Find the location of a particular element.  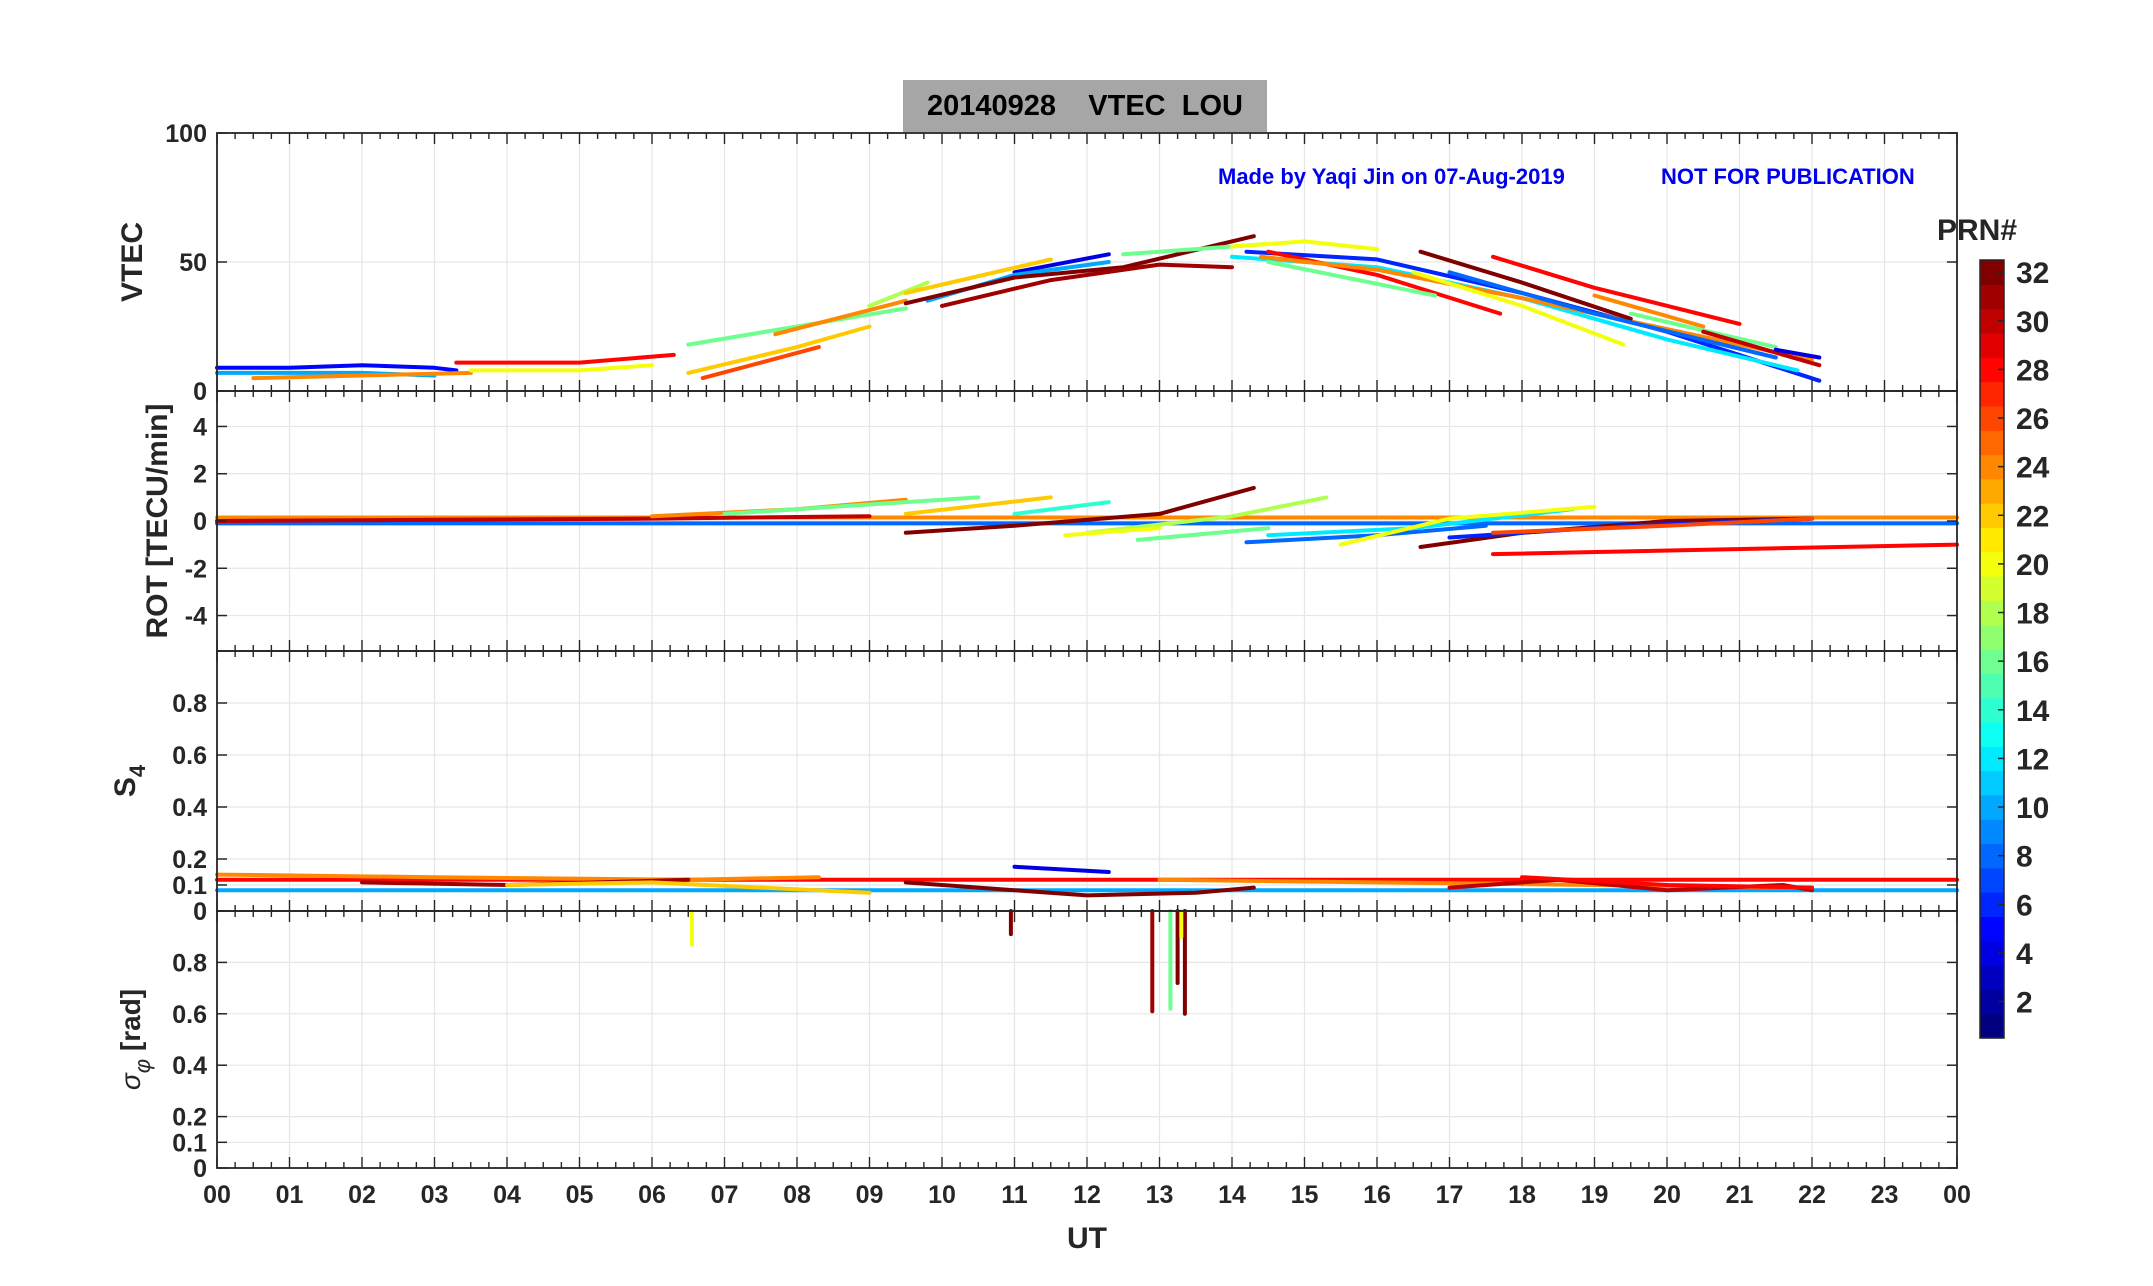

x-tick-label: 18 is located at coordinates (1522, 1195).